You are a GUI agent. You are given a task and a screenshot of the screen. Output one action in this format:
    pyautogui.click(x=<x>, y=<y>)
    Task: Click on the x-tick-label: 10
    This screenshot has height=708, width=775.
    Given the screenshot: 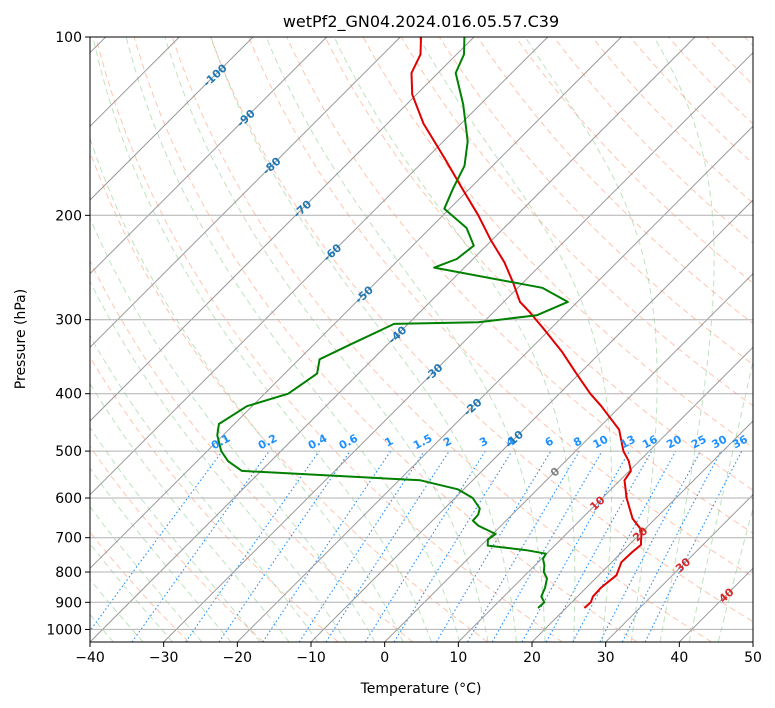 What is the action you would take?
    pyautogui.click(x=458, y=658)
    